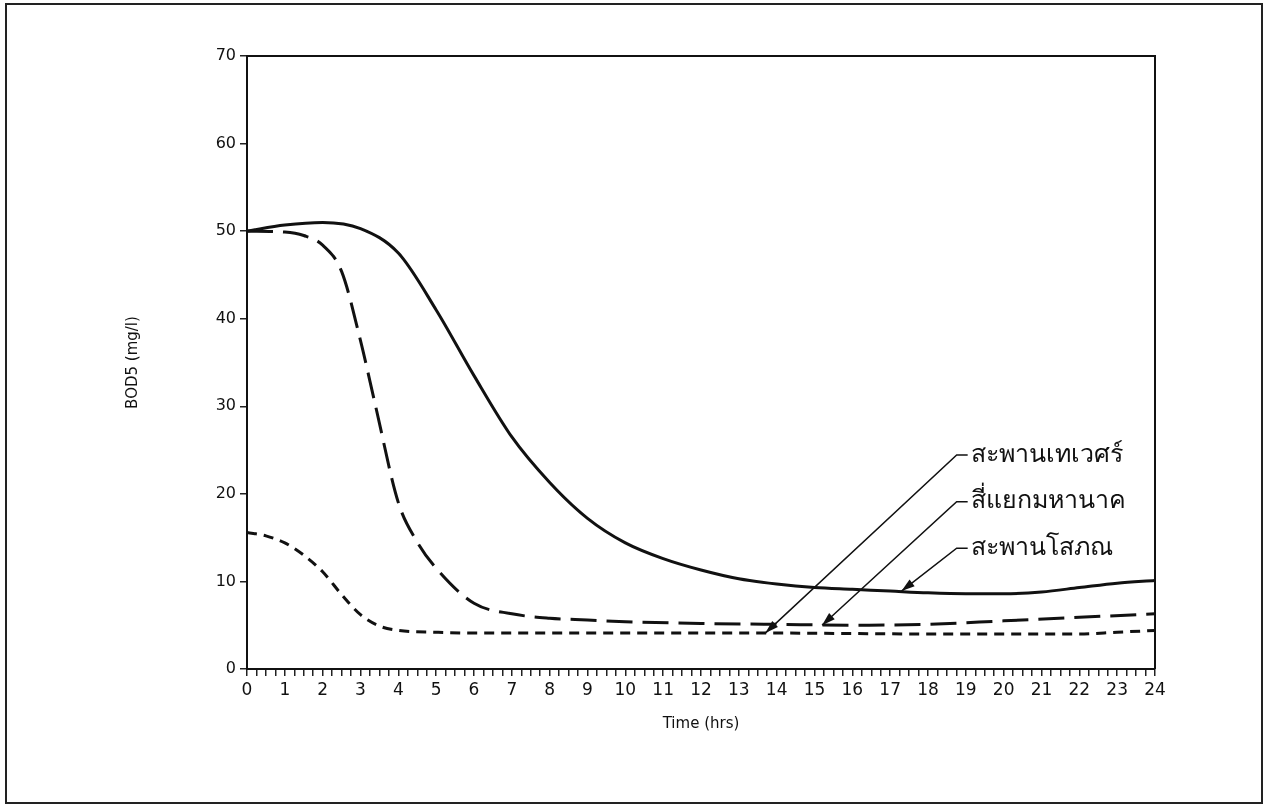 The width and height of the screenshot is (1273, 809). I want to click on x-tick-label: 20, so click(1003, 688).